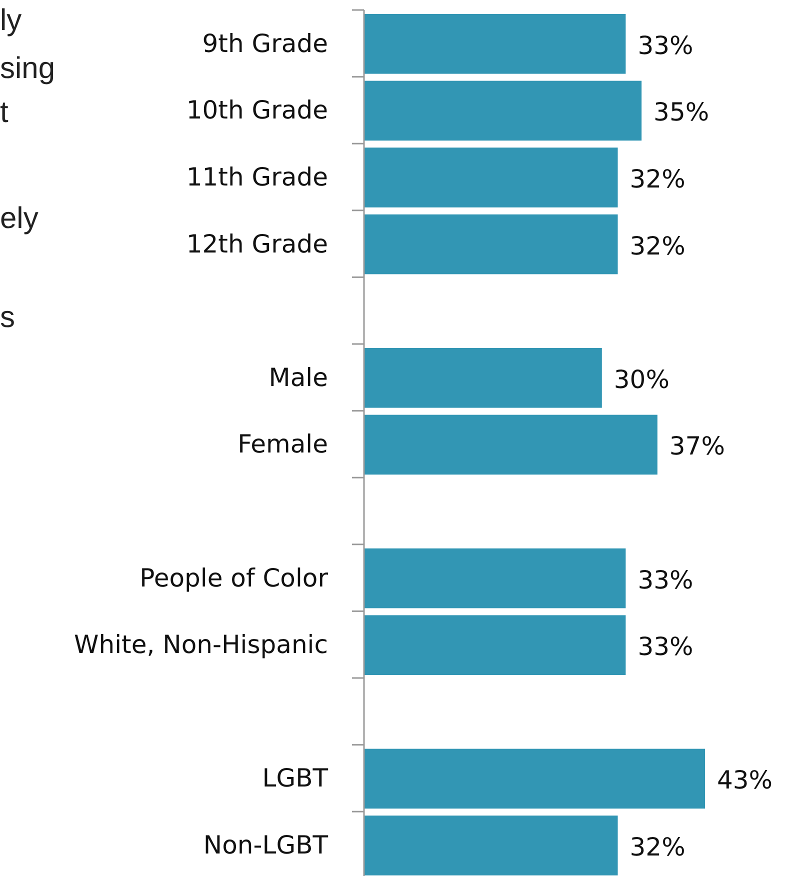 Image resolution: width=798 pixels, height=876 pixels. Describe the element at coordinates (234, 577) in the screenshot. I see `y-tick-label: People of Color` at that location.